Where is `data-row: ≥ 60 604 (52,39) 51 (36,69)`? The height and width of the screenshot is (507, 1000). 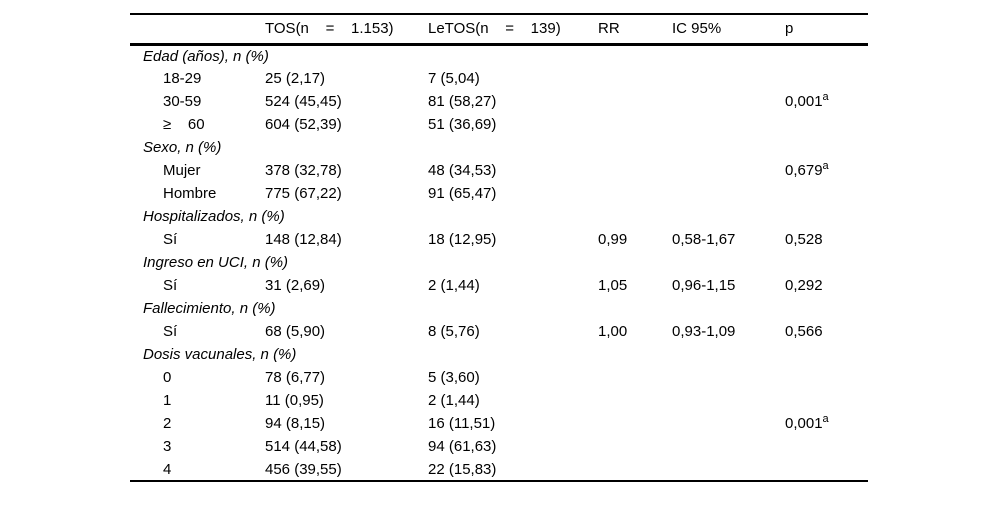
data-row: ≥ 60 604 (52,39) 51 (36,69) is located at coordinates (499, 124).